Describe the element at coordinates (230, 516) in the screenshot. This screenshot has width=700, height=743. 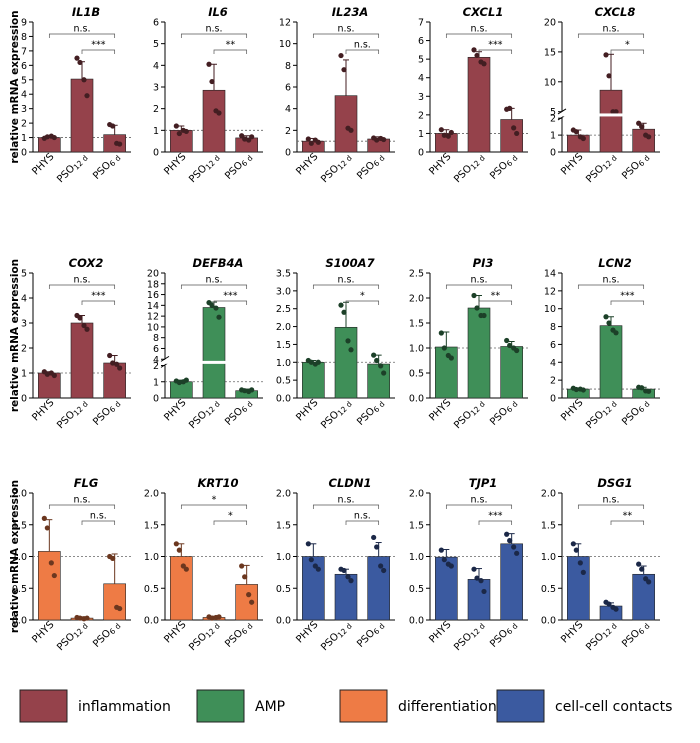
I see `significance-label: *` at that location.